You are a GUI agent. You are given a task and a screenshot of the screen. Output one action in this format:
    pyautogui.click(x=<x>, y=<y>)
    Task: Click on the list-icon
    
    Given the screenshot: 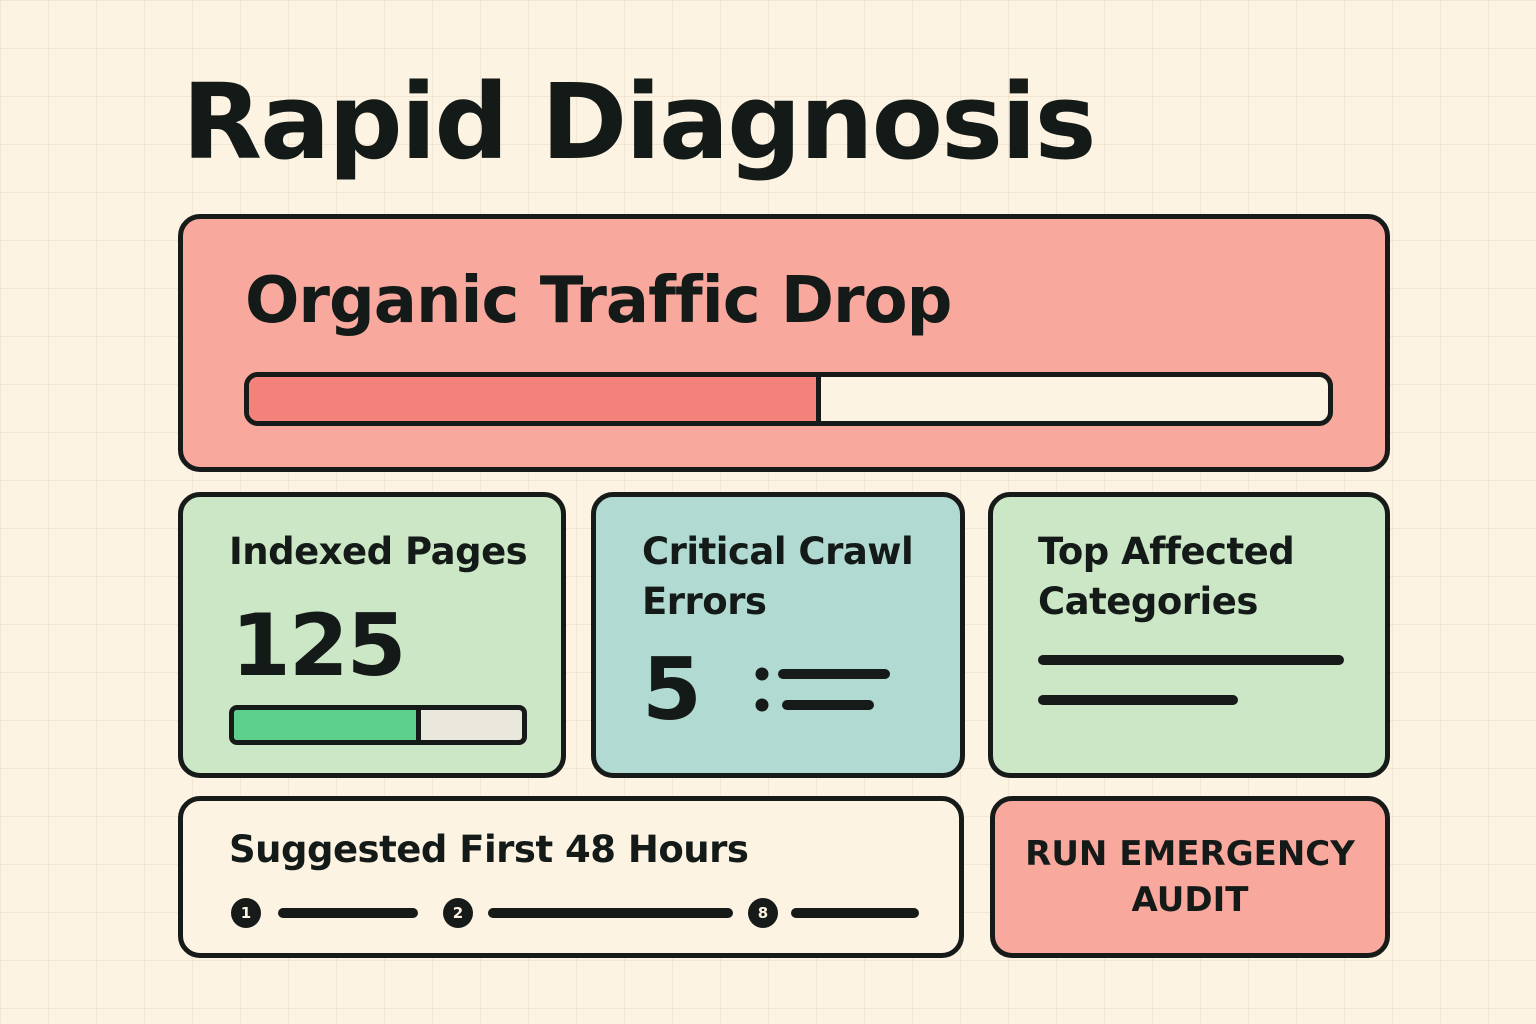 What is the action you would take?
    pyautogui.click(x=822, y=689)
    